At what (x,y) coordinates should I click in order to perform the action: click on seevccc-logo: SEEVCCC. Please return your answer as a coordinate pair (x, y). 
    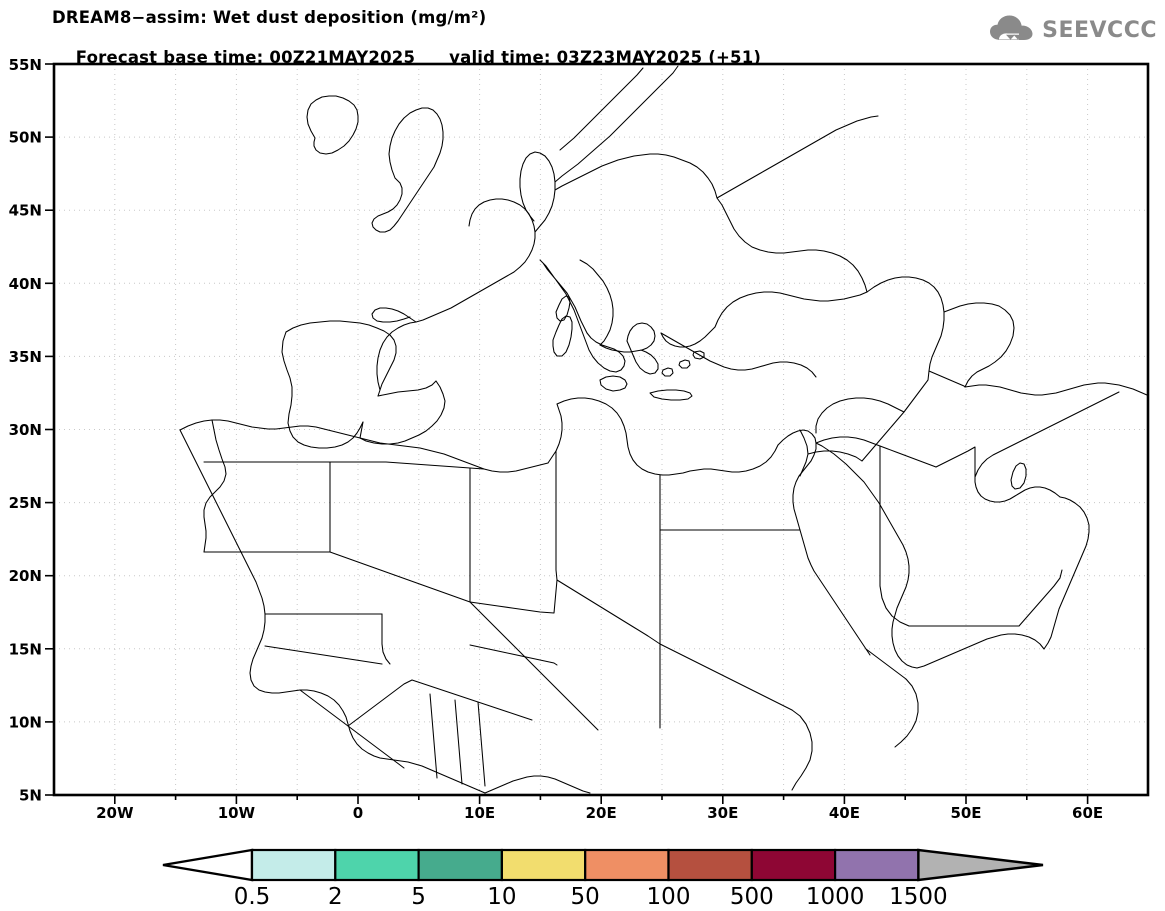
    Looking at the image, I should click on (1072, 30).